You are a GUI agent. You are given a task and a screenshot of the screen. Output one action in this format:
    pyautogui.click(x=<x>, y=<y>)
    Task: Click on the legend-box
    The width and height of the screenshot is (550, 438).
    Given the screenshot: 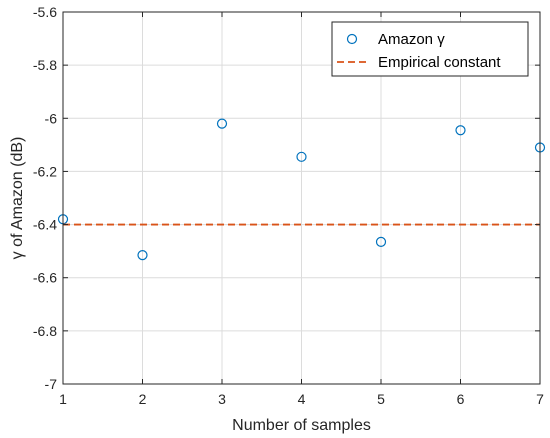 What is the action you would take?
    pyautogui.click(x=430, y=49)
    